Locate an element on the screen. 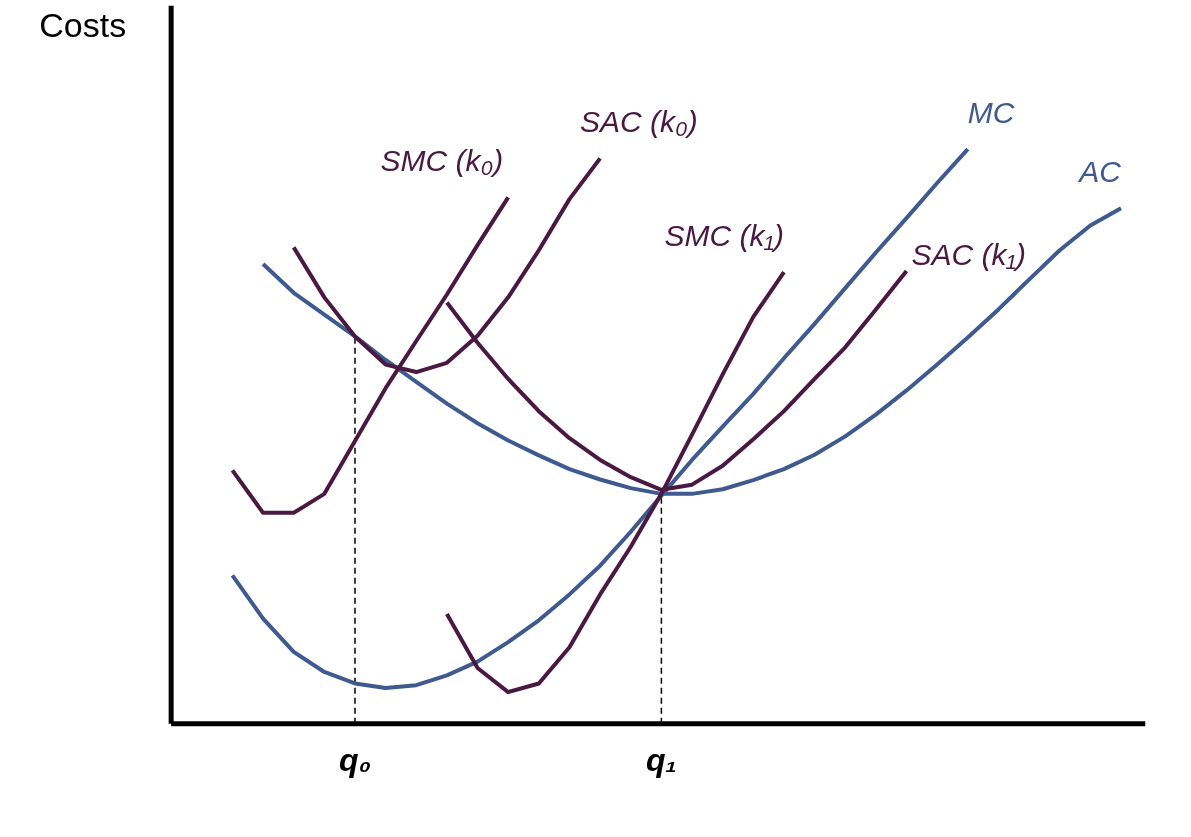 The width and height of the screenshot is (1191, 837). series-label: SAC (k₁) is located at coordinates (968, 254).